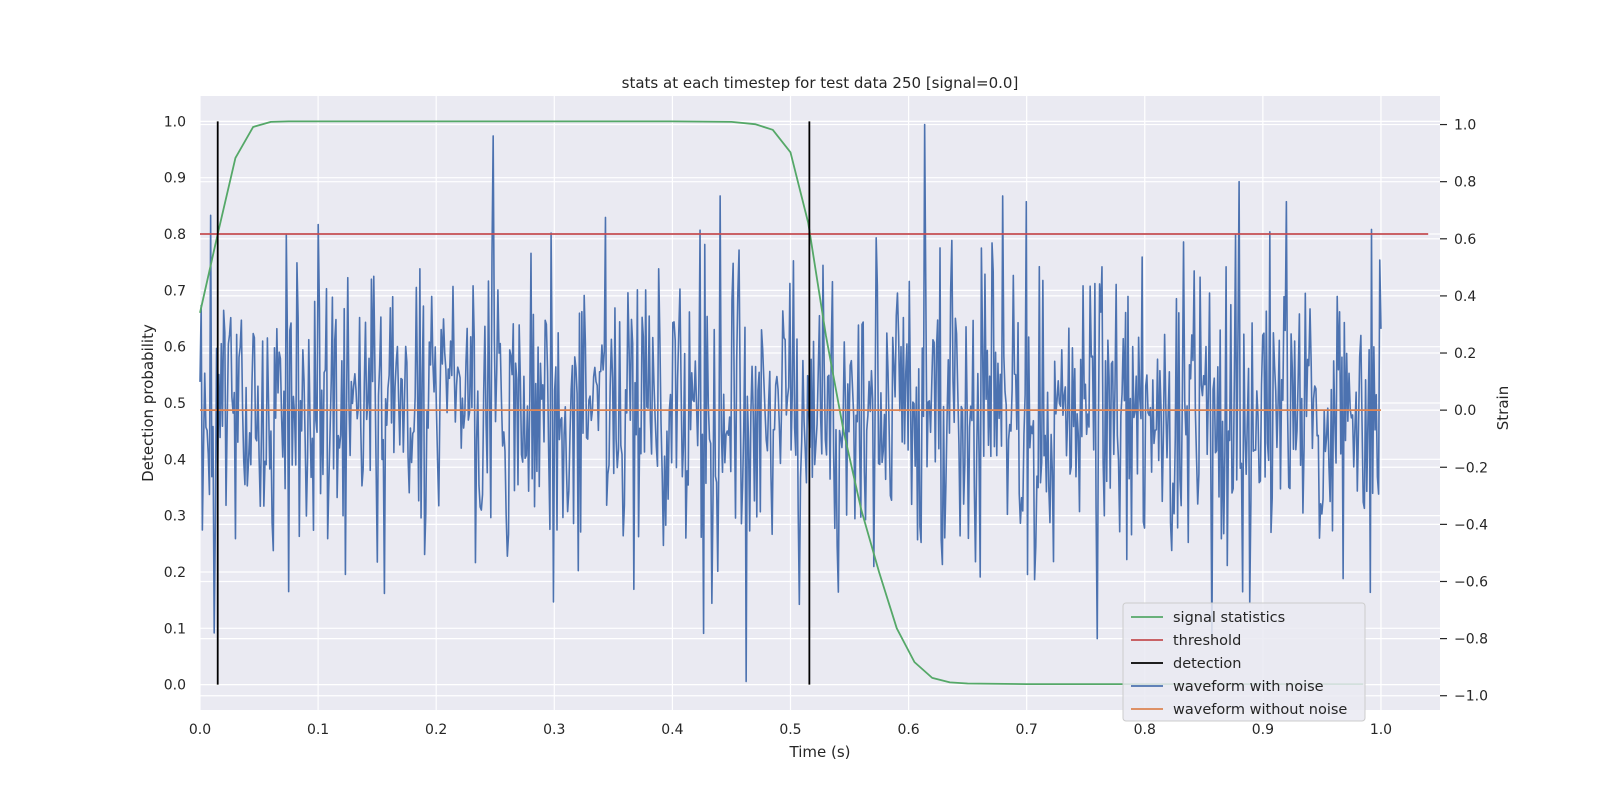 This screenshot has height=800, width=1600. What do you see at coordinates (1465, 183) in the screenshot?
I see `right-y-tick-label: 0.8` at bounding box center [1465, 183].